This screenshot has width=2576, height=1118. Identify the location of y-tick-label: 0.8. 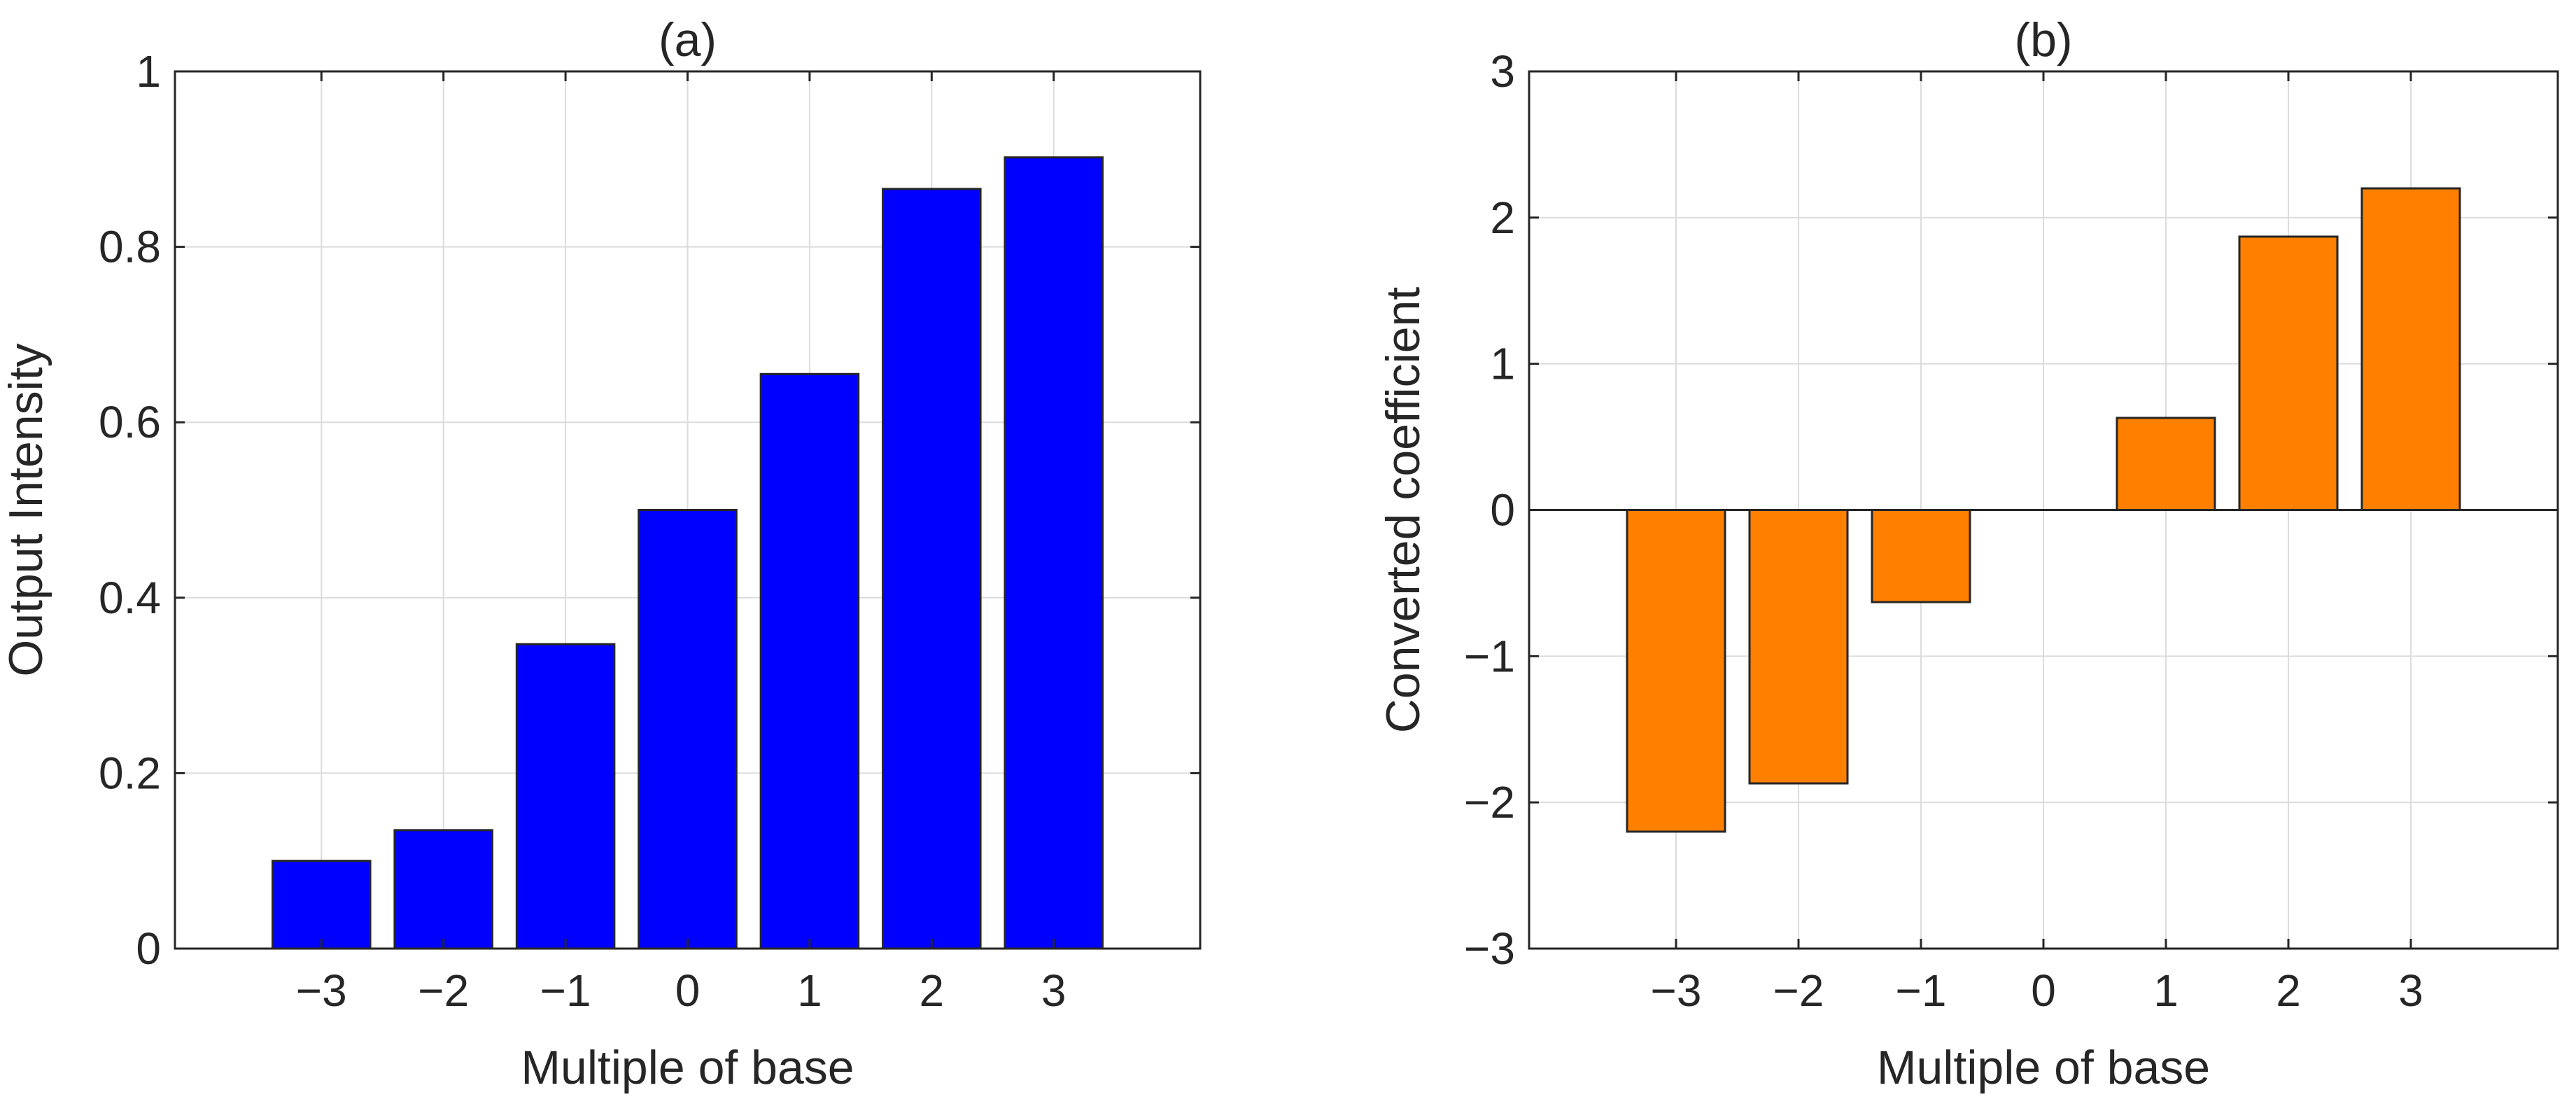
(130, 247).